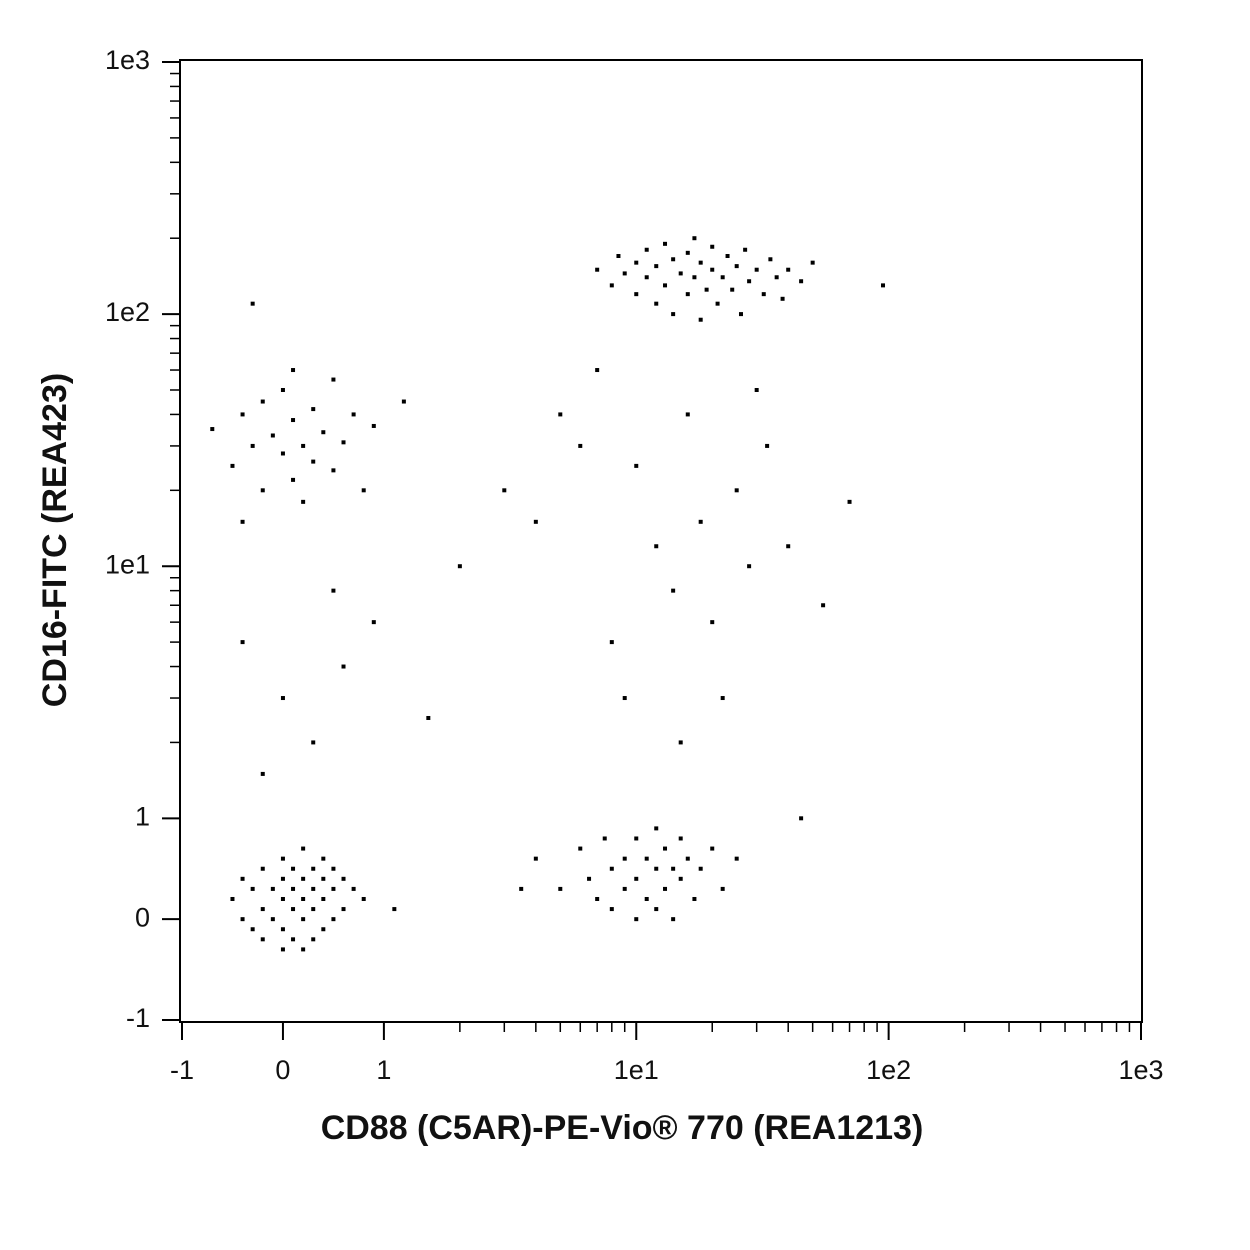  I want to click on x-tick-label: 1, so click(383, 1070).